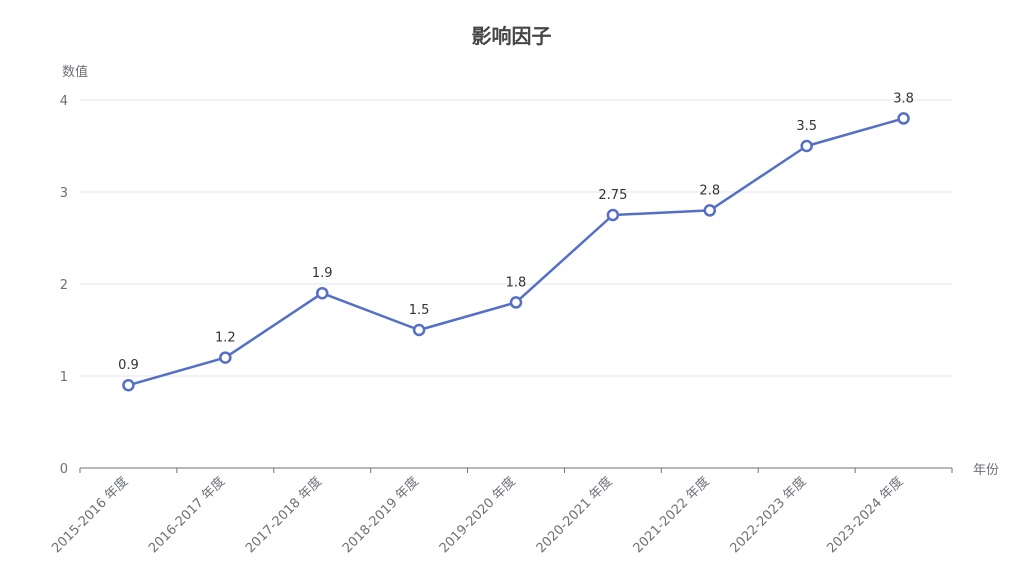  Describe the element at coordinates (75, 72) in the screenshot. I see `y-axis-title: 数值` at that location.